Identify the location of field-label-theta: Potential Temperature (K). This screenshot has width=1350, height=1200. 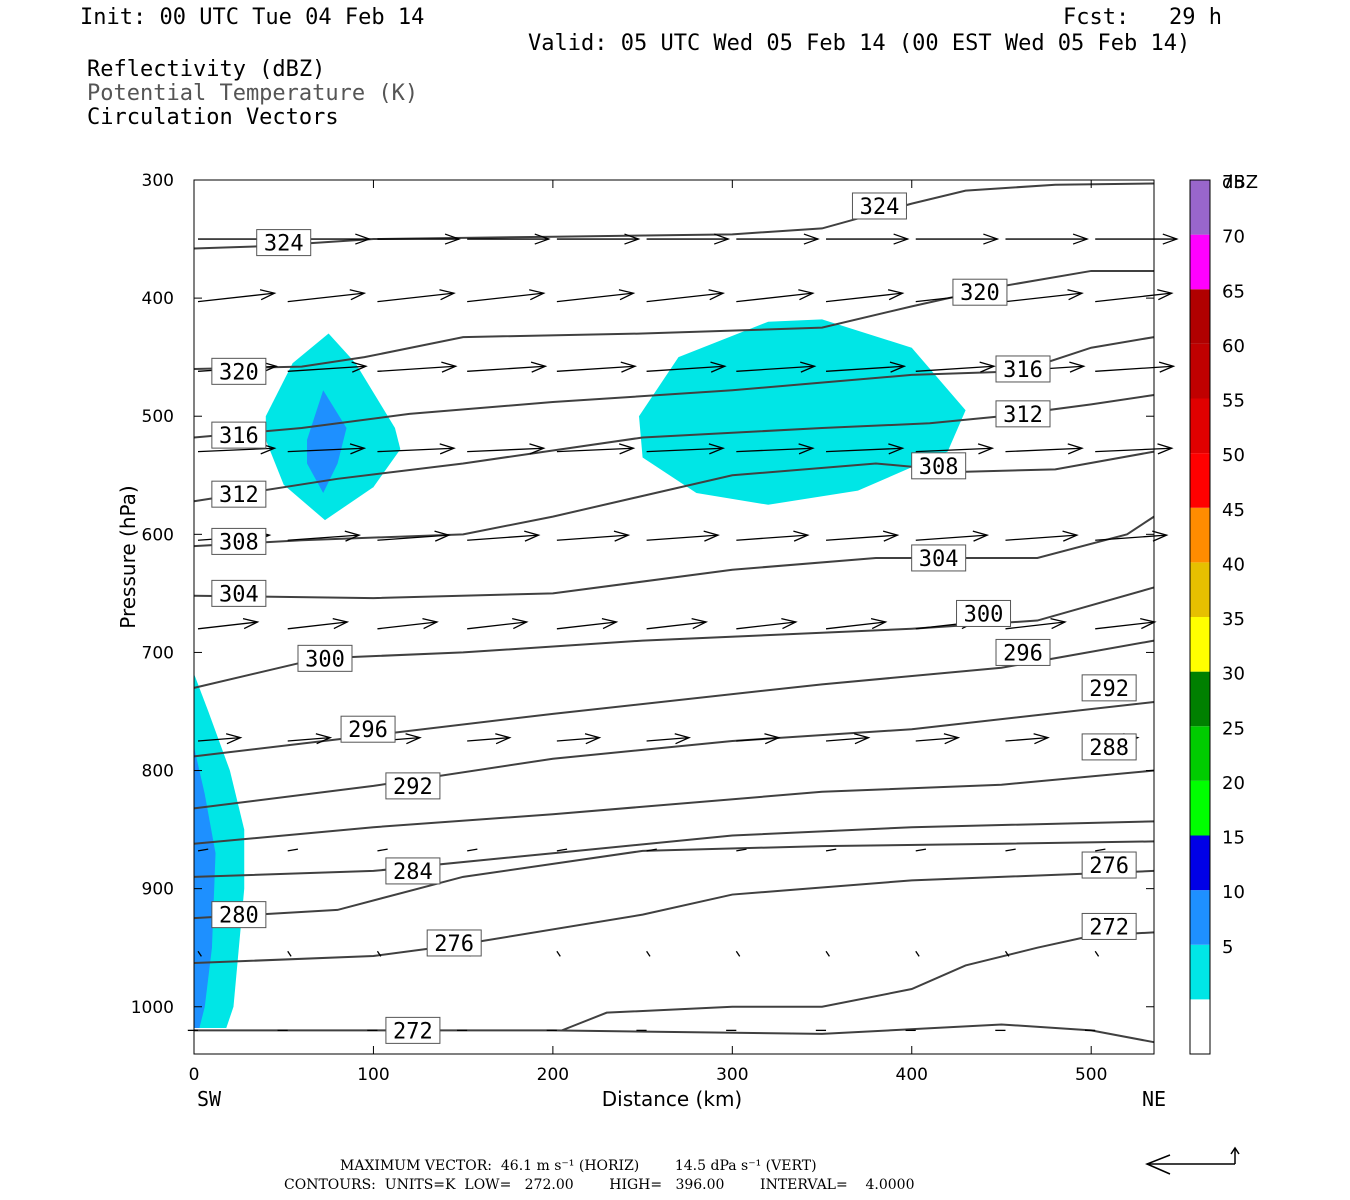
(253, 93).